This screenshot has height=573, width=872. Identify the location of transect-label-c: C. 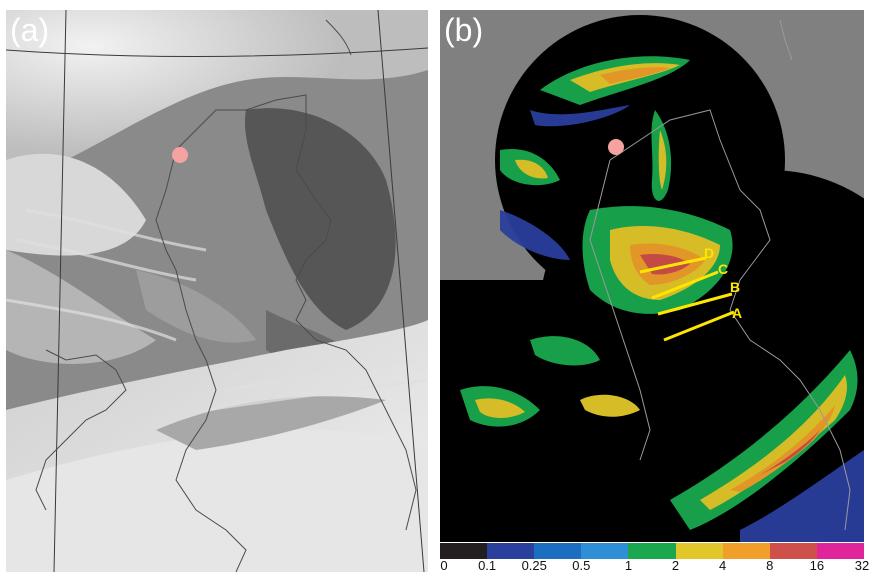
(723, 269).